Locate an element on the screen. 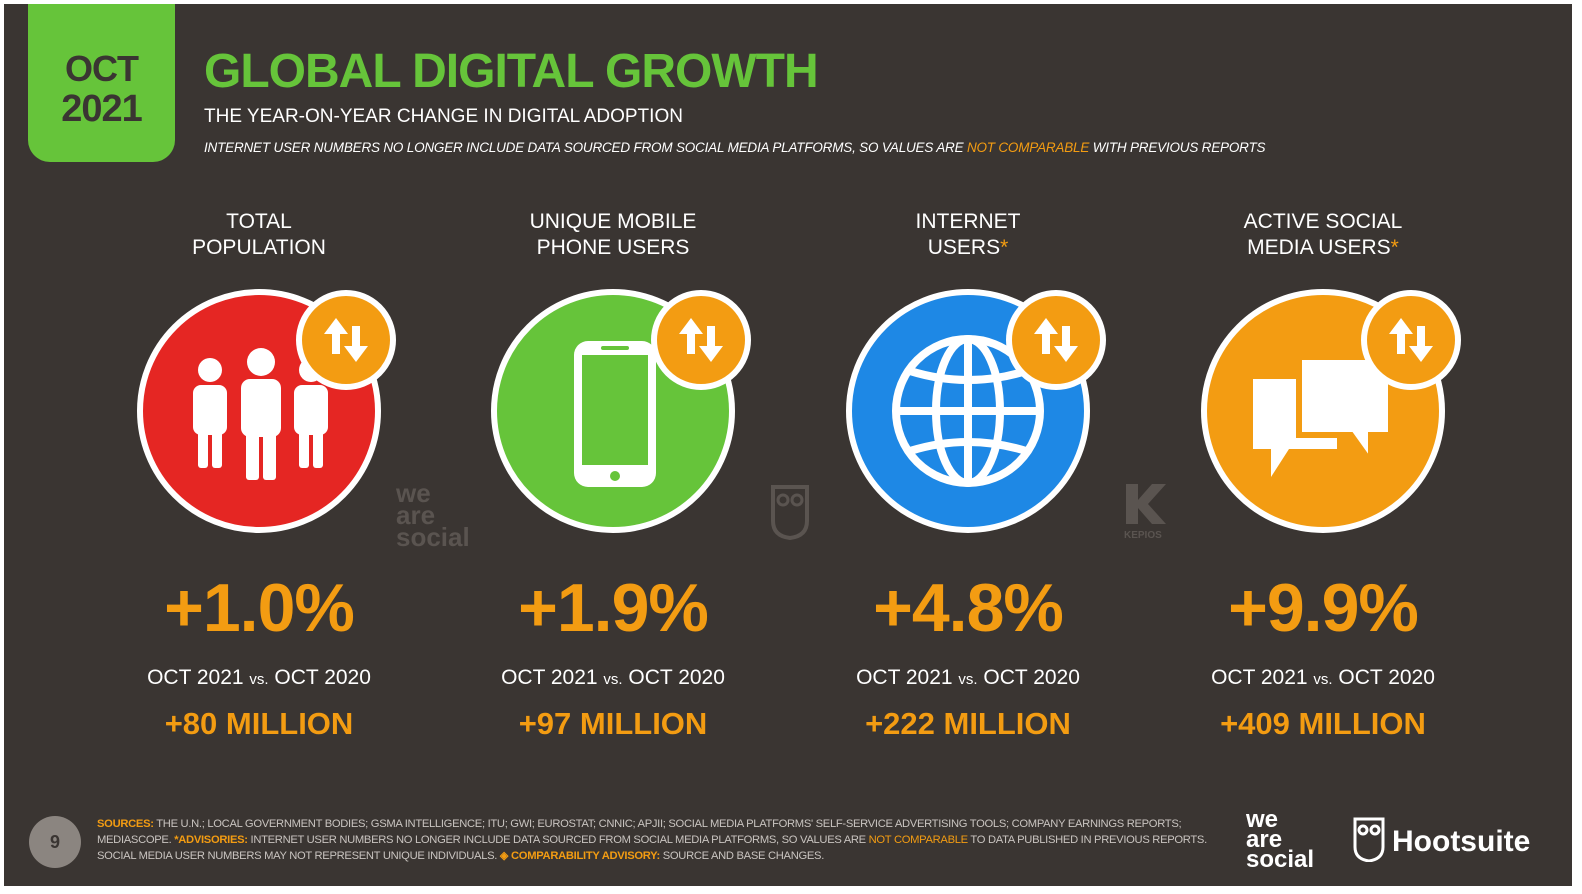 This screenshot has width=1582, height=894. logo-was-1: we is located at coordinates (1262, 819).